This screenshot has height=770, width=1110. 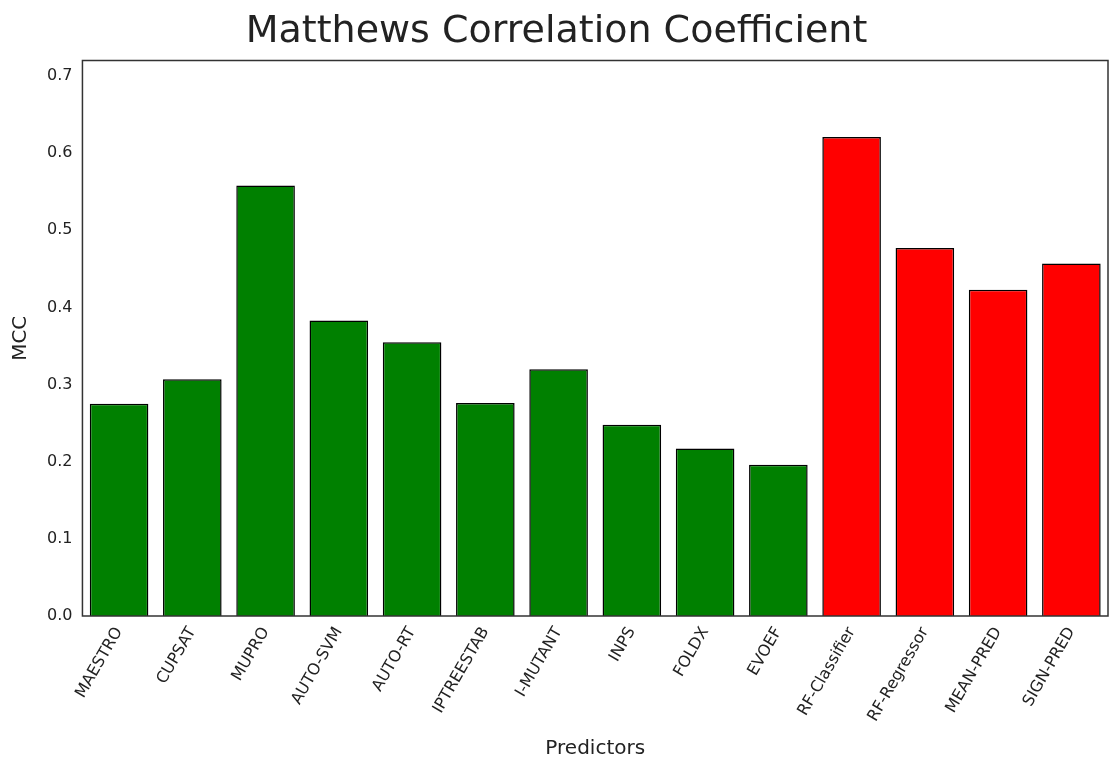 I want to click on y-tick-label: 0.1, so click(x=59, y=537).